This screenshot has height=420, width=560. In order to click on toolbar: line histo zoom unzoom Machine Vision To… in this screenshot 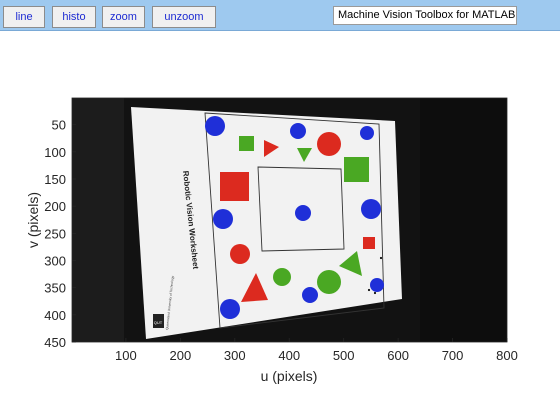, I will do `click(280, 15)`.